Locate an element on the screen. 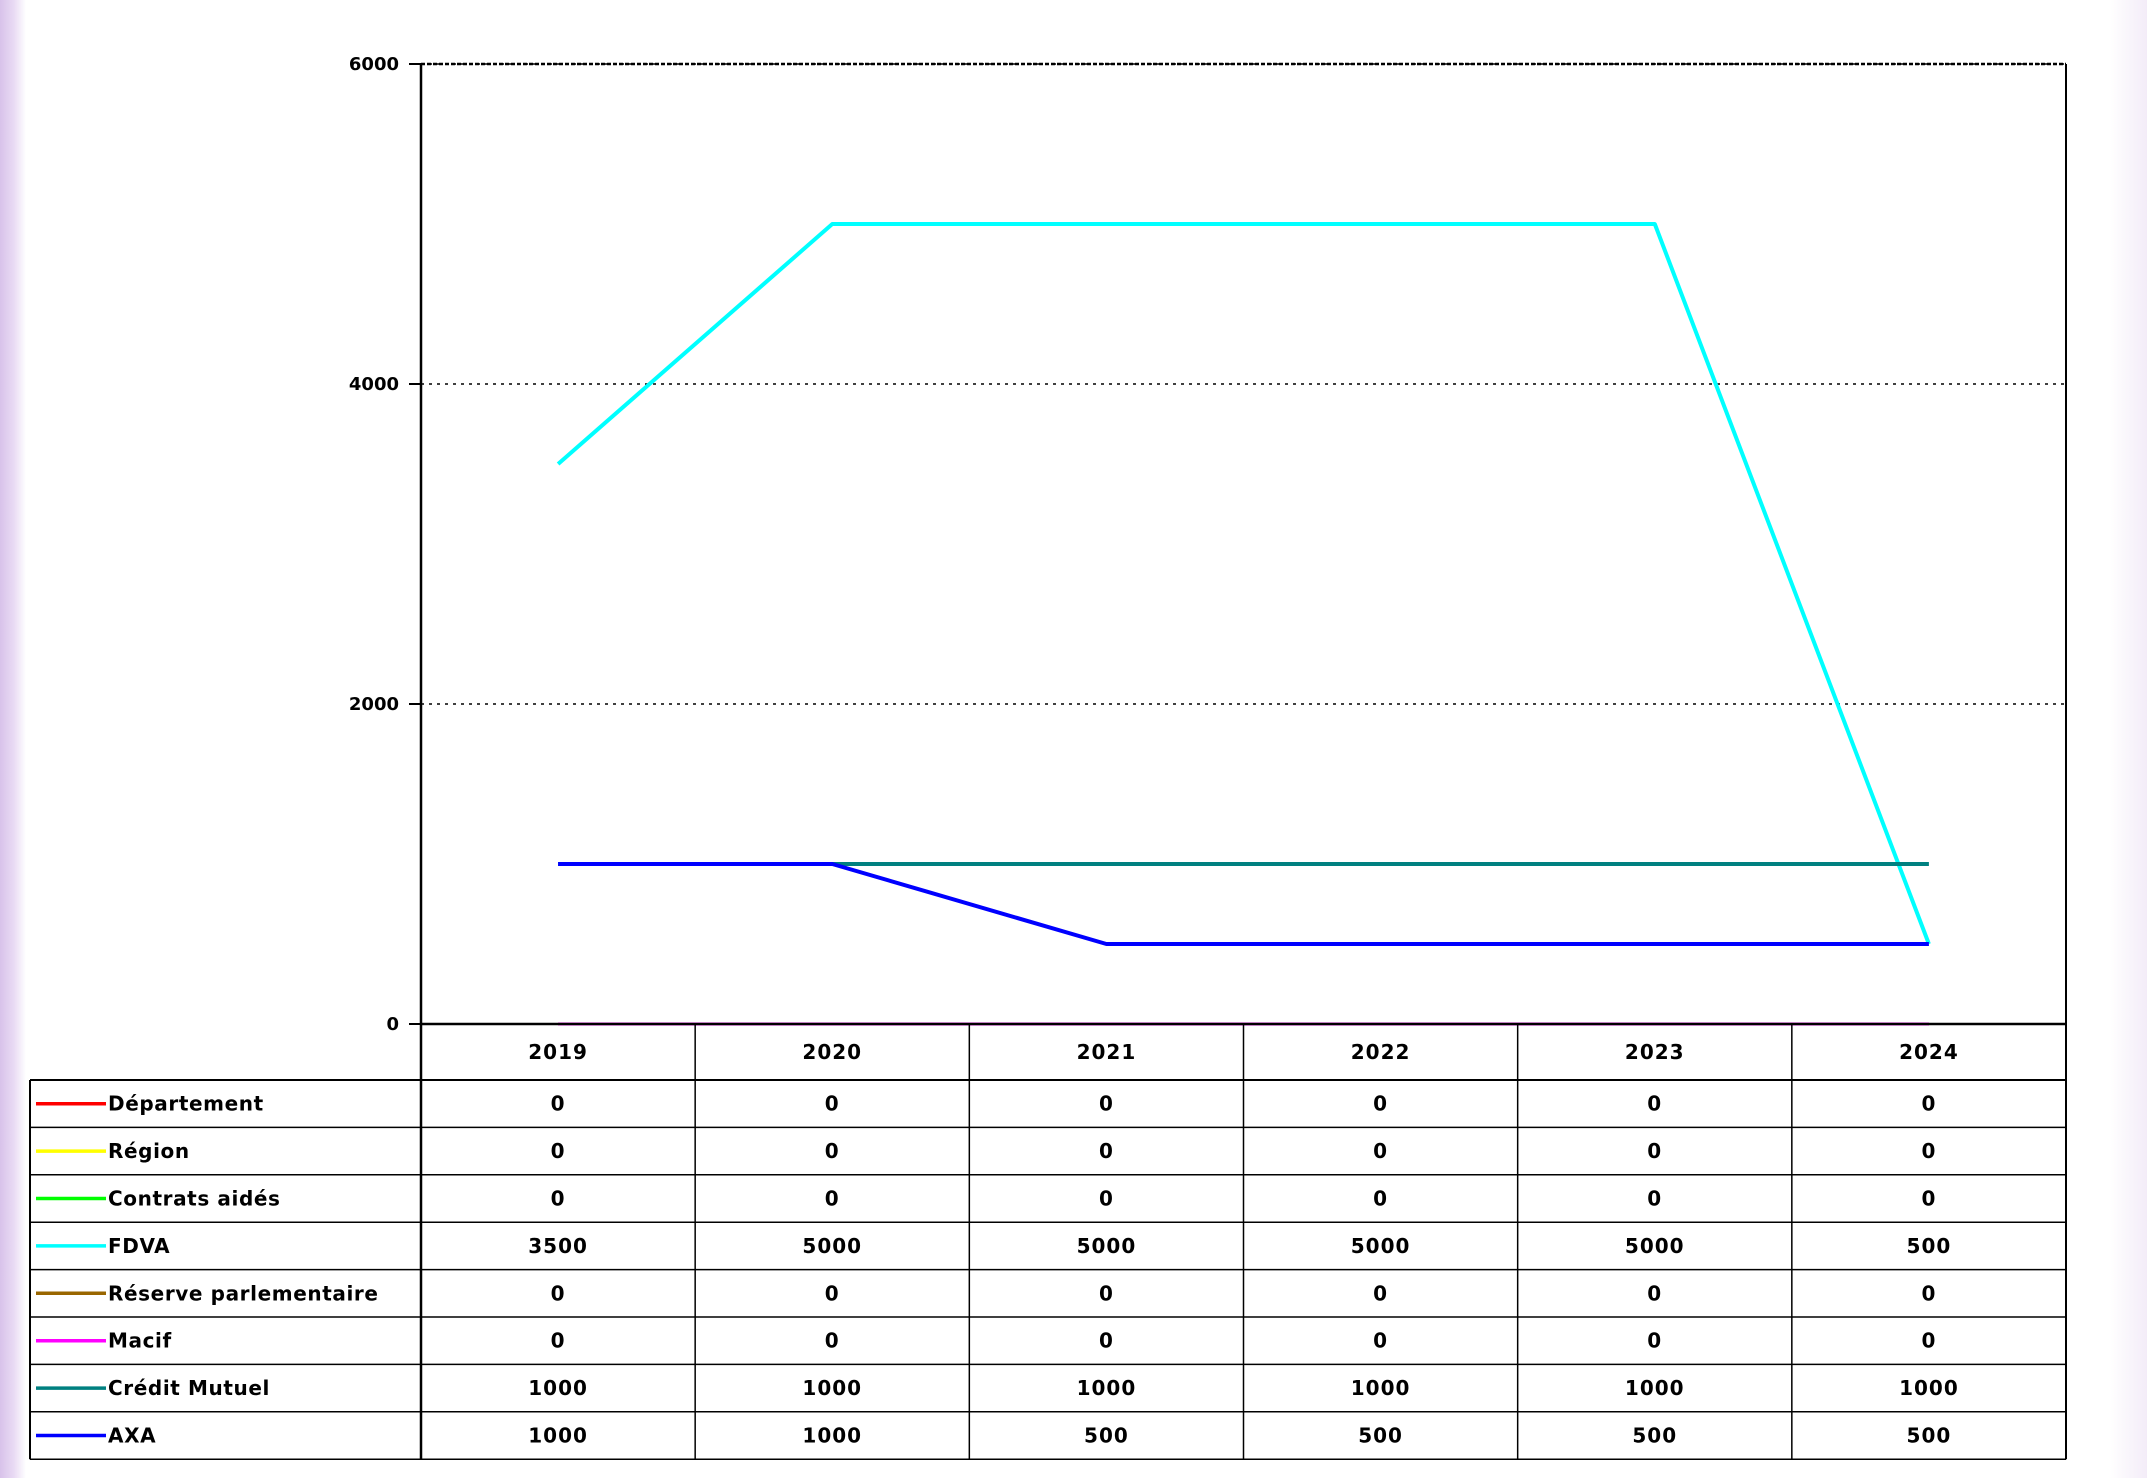 The height and width of the screenshot is (1478, 2147). legend-label: AXA is located at coordinates (132, 1436).